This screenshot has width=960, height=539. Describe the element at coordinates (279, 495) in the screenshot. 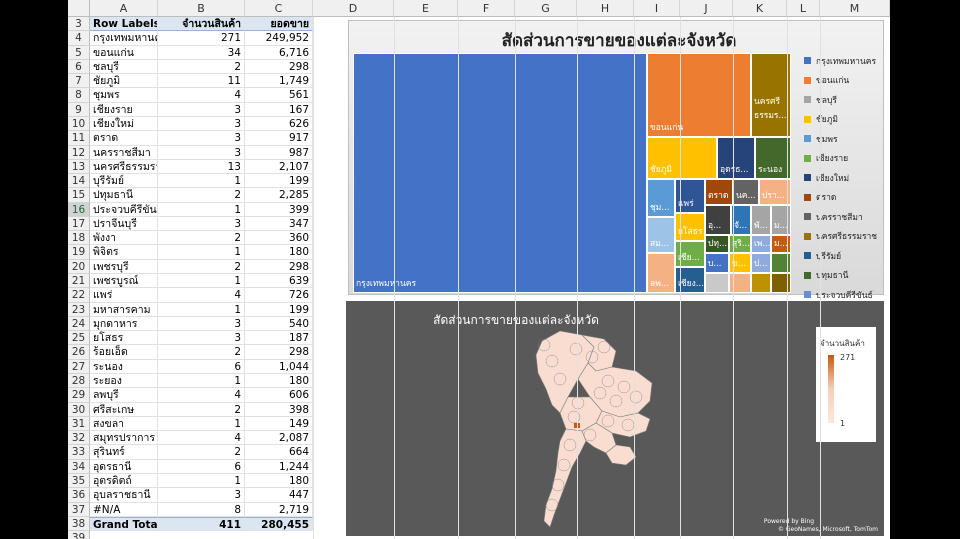

I see `pivot-sales-cell: 447` at that location.